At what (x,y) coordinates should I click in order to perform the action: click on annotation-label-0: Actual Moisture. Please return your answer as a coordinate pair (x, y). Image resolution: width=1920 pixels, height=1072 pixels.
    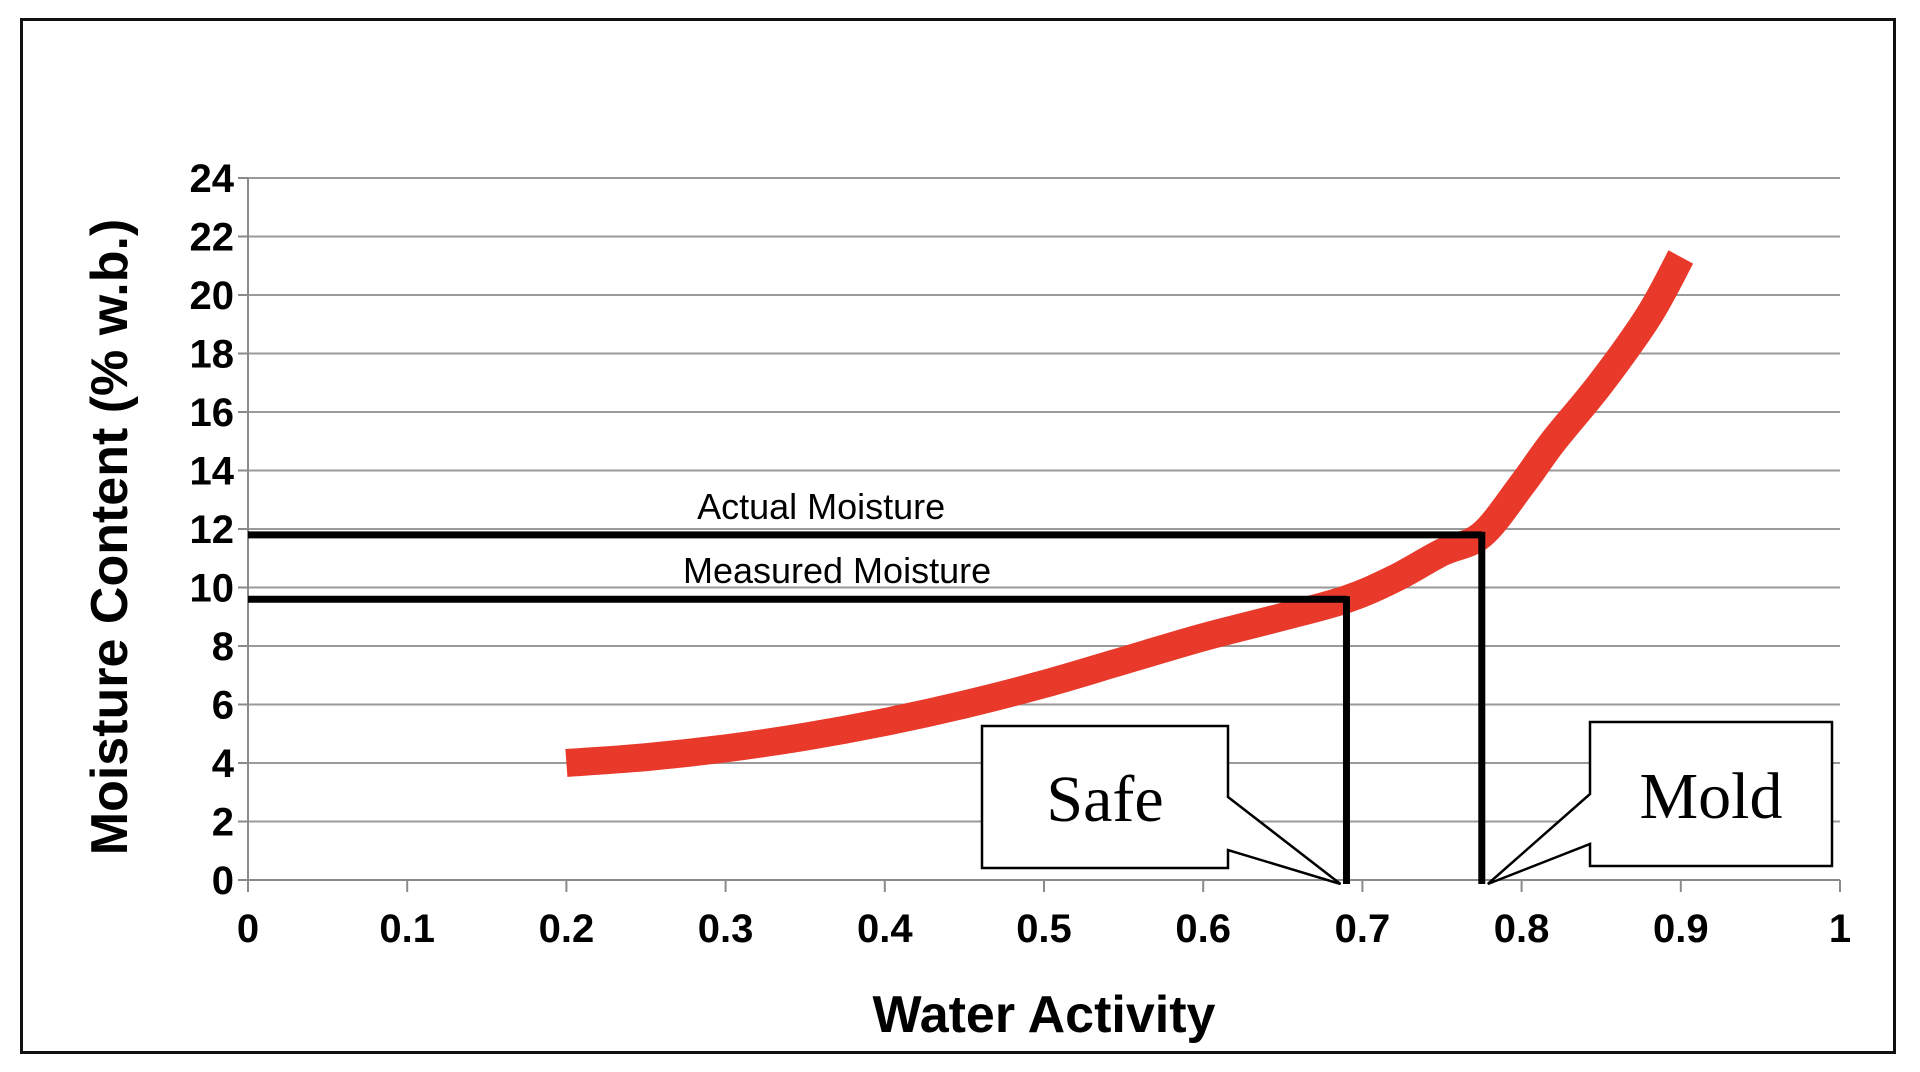
    Looking at the image, I should click on (821, 506).